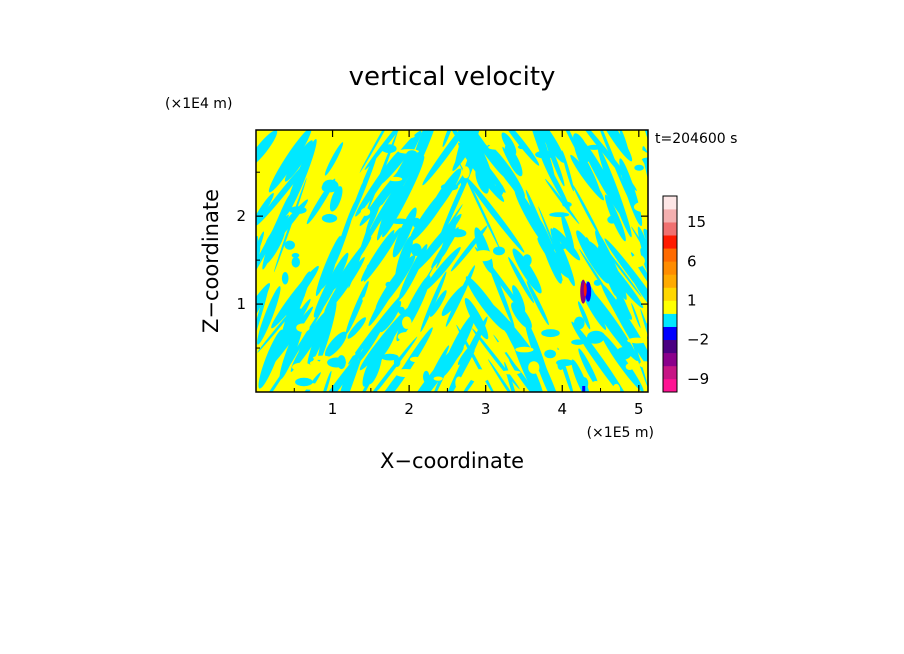 The height and width of the screenshot is (654, 904). What do you see at coordinates (584, 389) in the screenshot?
I see `hotspot-surface-mark` at bounding box center [584, 389].